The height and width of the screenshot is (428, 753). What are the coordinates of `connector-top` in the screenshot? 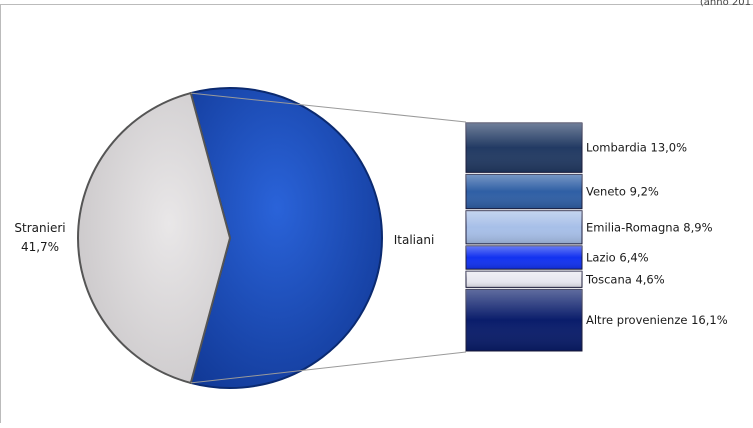 It's located at (328, 107).